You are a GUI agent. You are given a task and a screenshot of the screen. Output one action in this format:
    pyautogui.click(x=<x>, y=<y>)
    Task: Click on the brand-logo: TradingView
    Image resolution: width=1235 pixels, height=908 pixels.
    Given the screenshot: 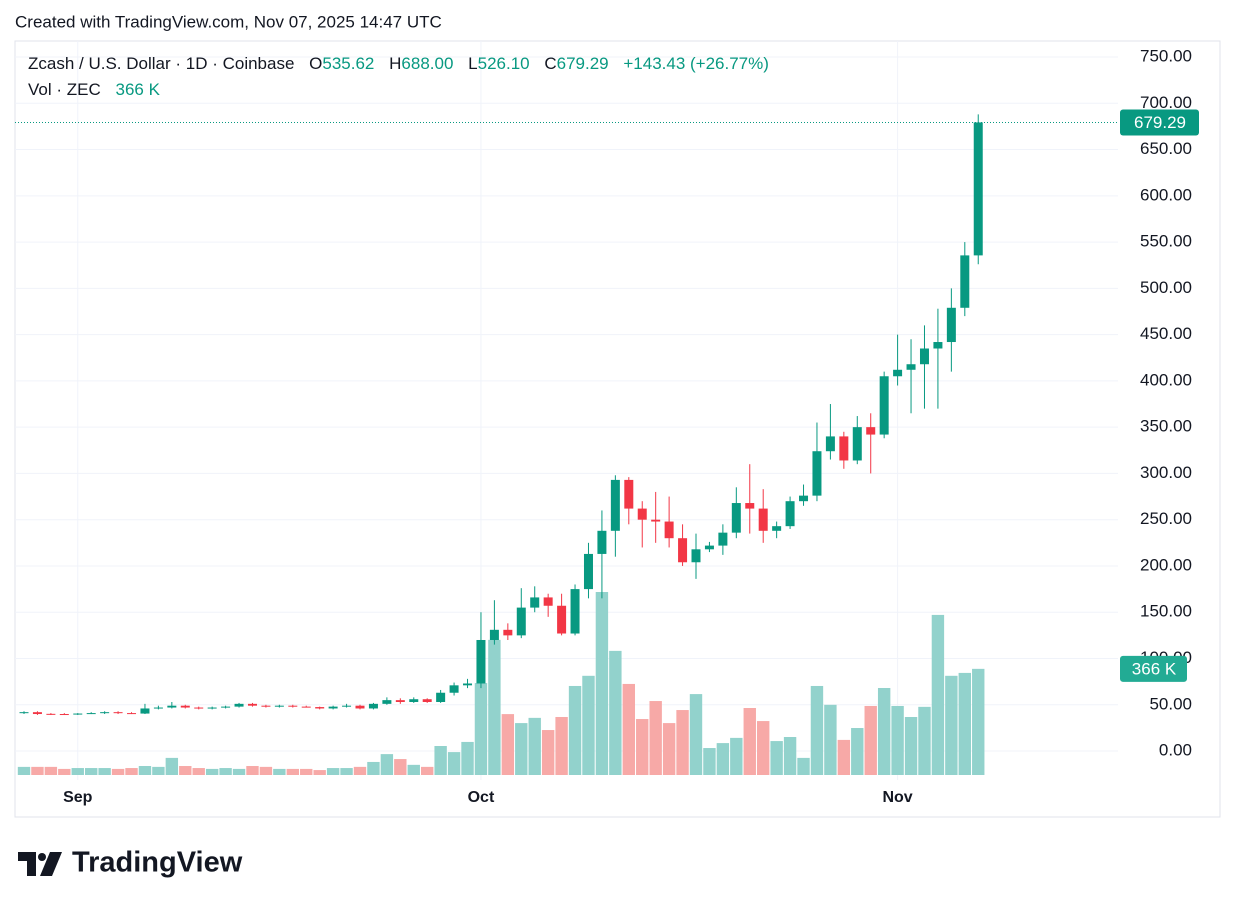 What is the action you would take?
    pyautogui.click(x=130, y=863)
    